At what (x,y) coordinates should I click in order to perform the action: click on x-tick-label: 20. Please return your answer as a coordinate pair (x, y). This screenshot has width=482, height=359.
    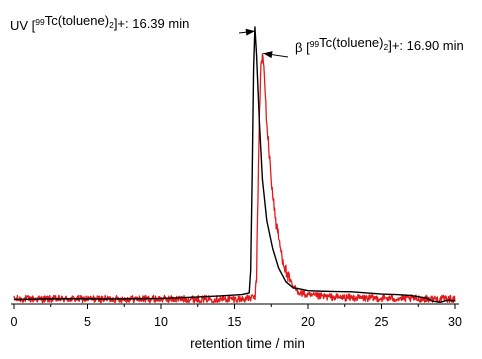
    Looking at the image, I should click on (308, 322).